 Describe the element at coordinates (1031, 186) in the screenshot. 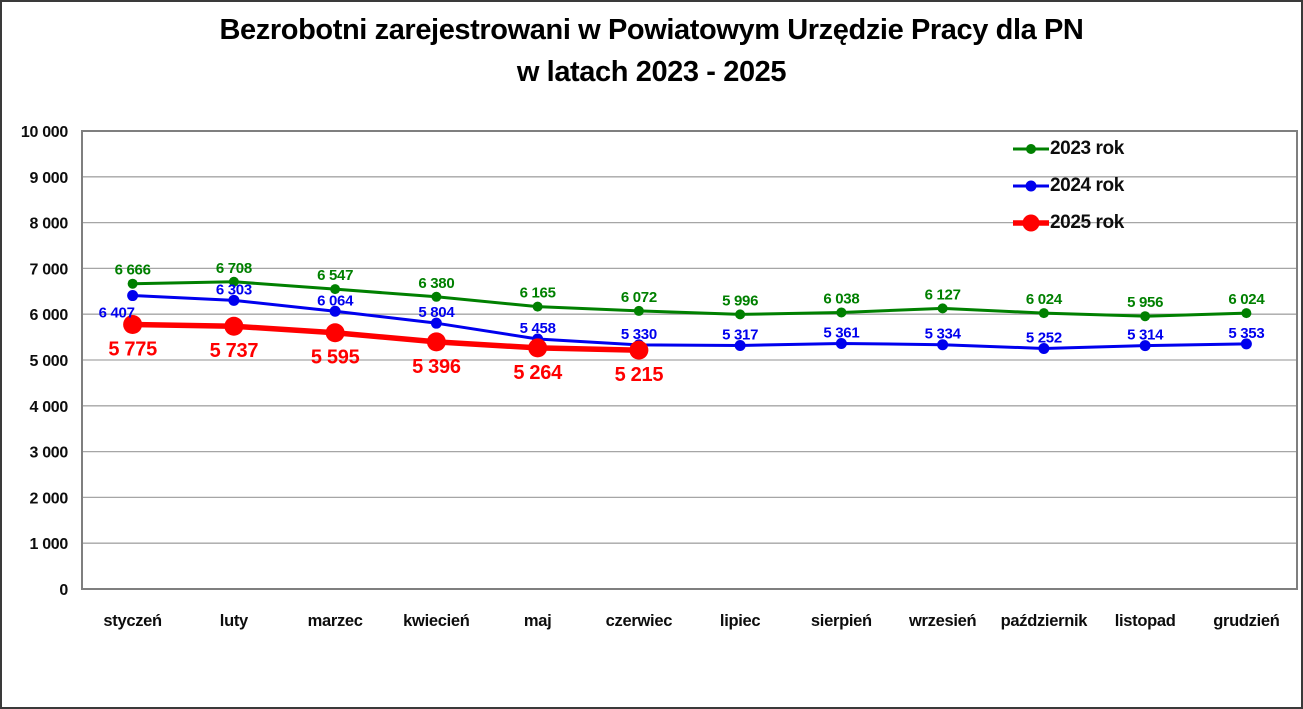

I see `legend-marker-2024-icon` at that location.